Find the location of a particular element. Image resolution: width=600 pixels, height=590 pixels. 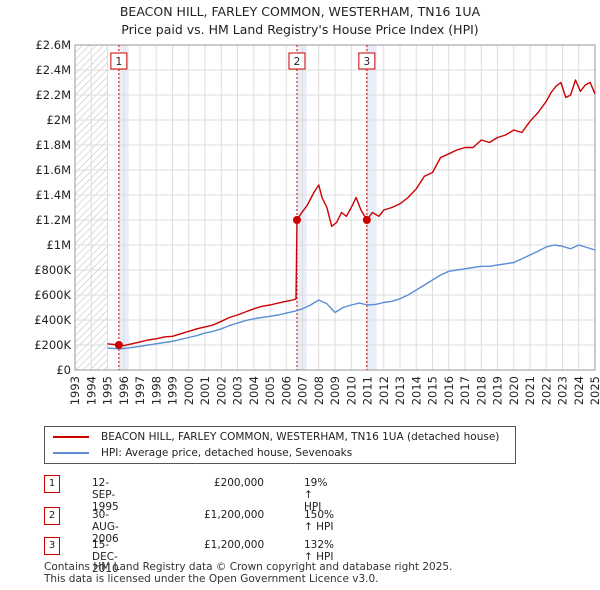

x-tick-label: 2012 is located at coordinates (384, 390).